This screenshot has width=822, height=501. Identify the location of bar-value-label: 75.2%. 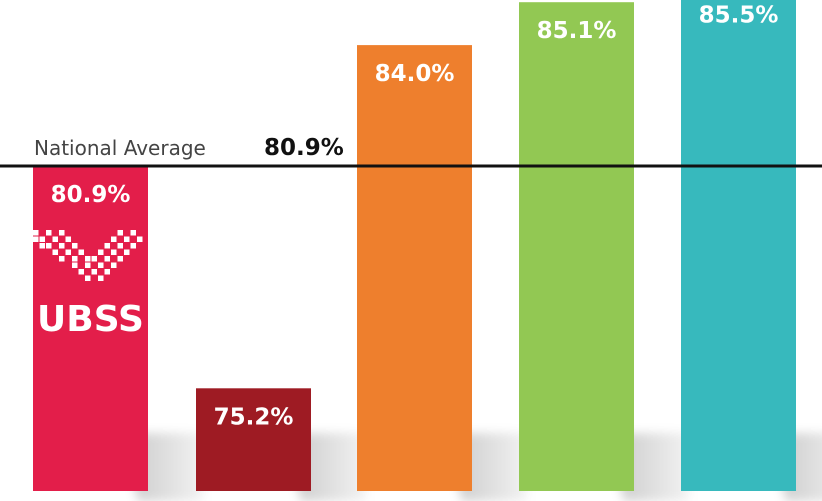
(254, 417).